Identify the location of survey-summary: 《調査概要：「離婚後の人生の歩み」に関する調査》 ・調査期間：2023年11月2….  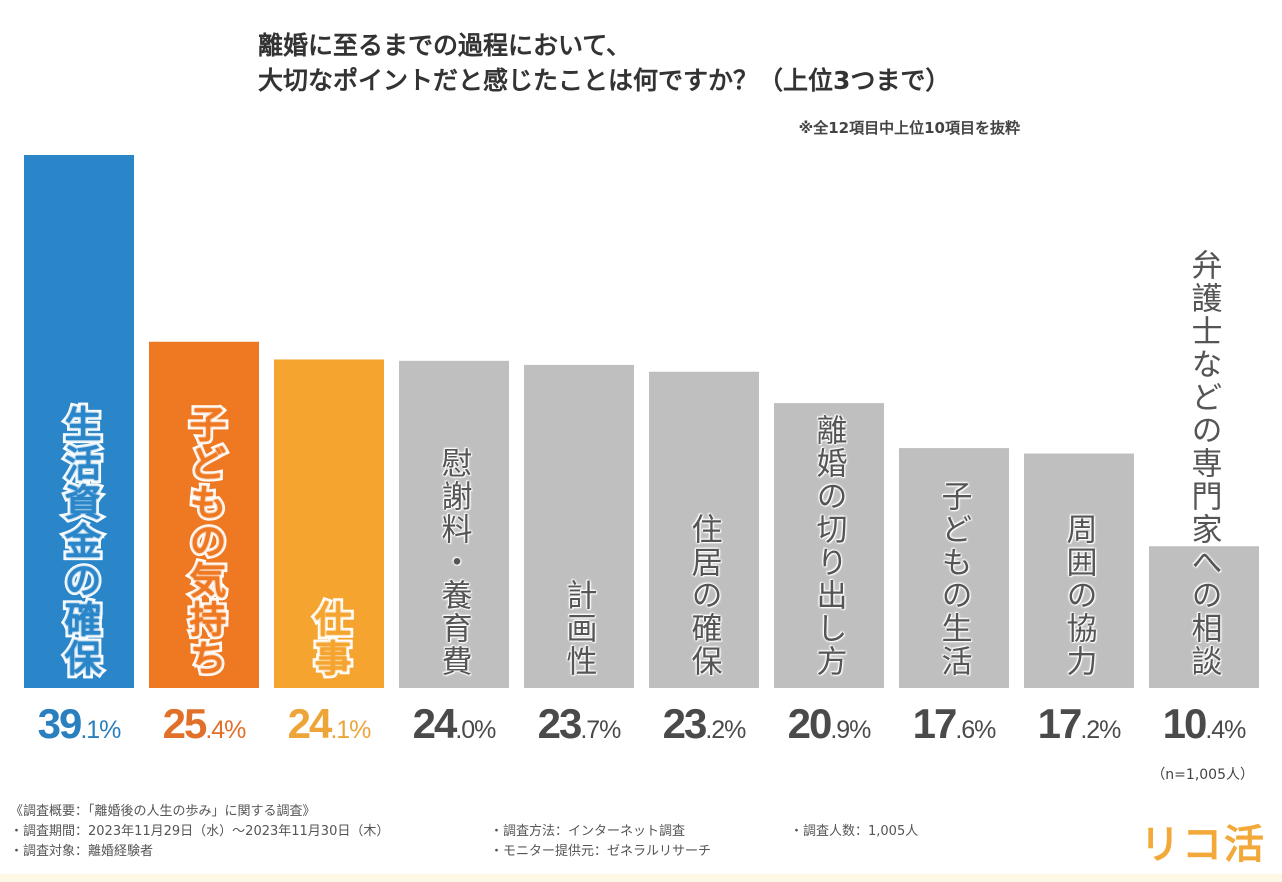
(199, 832).